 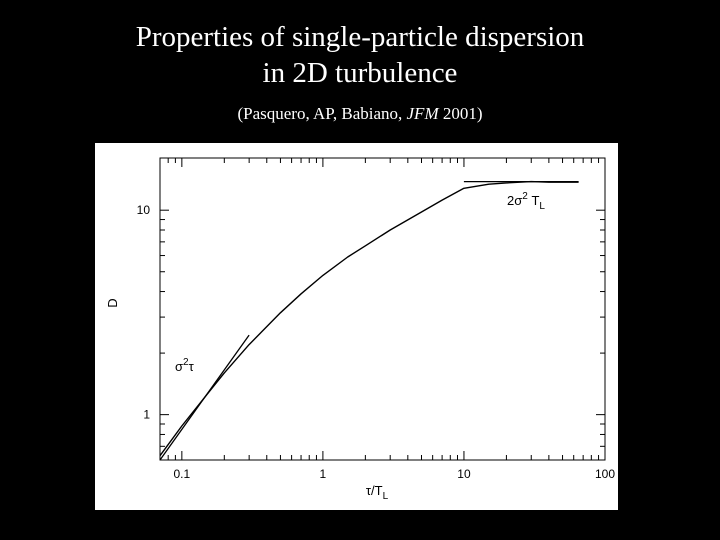 What do you see at coordinates (192, 366) in the screenshot?
I see `short-time-label-tail: τ` at bounding box center [192, 366].